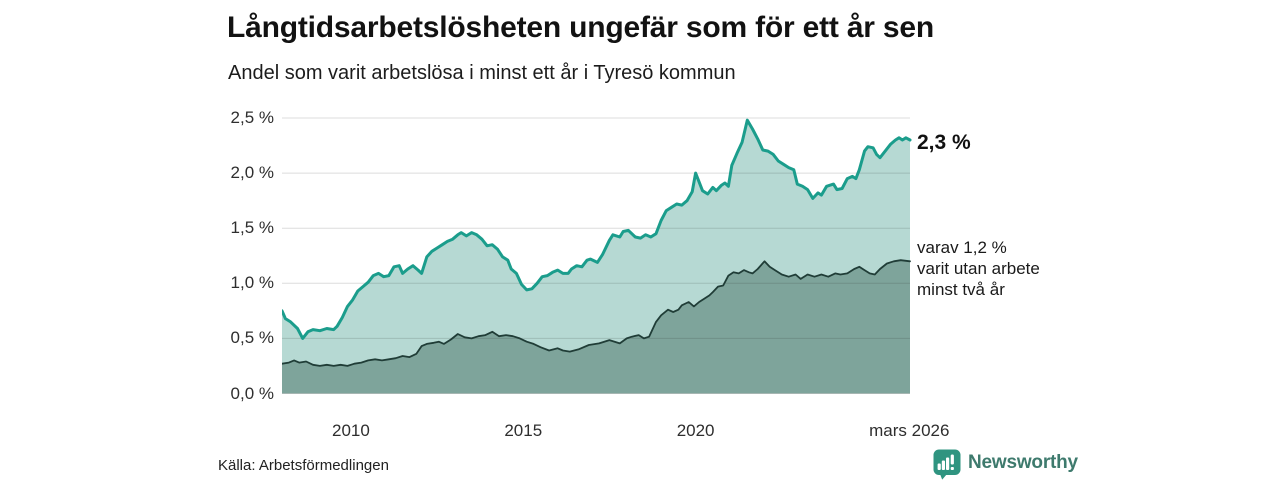 The height and width of the screenshot is (481, 1280). Describe the element at coordinates (695, 430) in the screenshot. I see `x-axis-label: 2020` at that location.